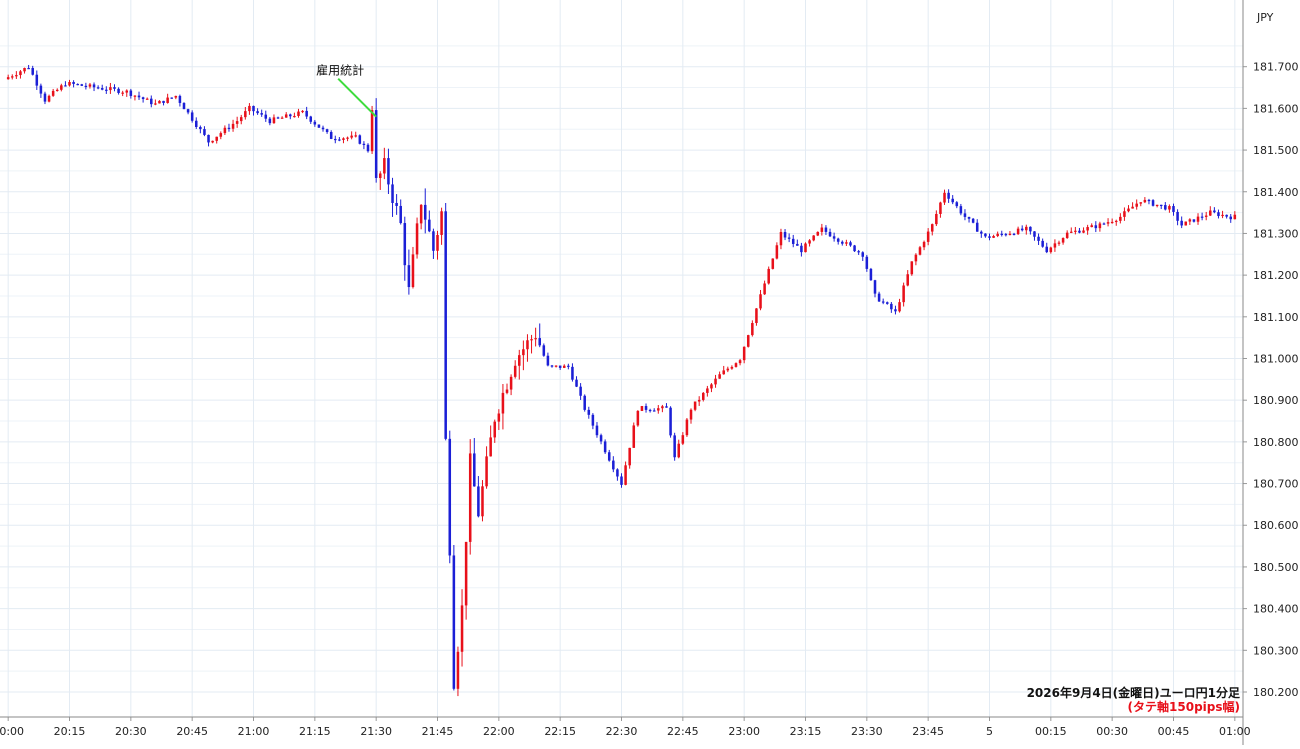  What do you see at coordinates (1276, 275) in the screenshot?
I see `y-tick-label: 181.200` at bounding box center [1276, 275].